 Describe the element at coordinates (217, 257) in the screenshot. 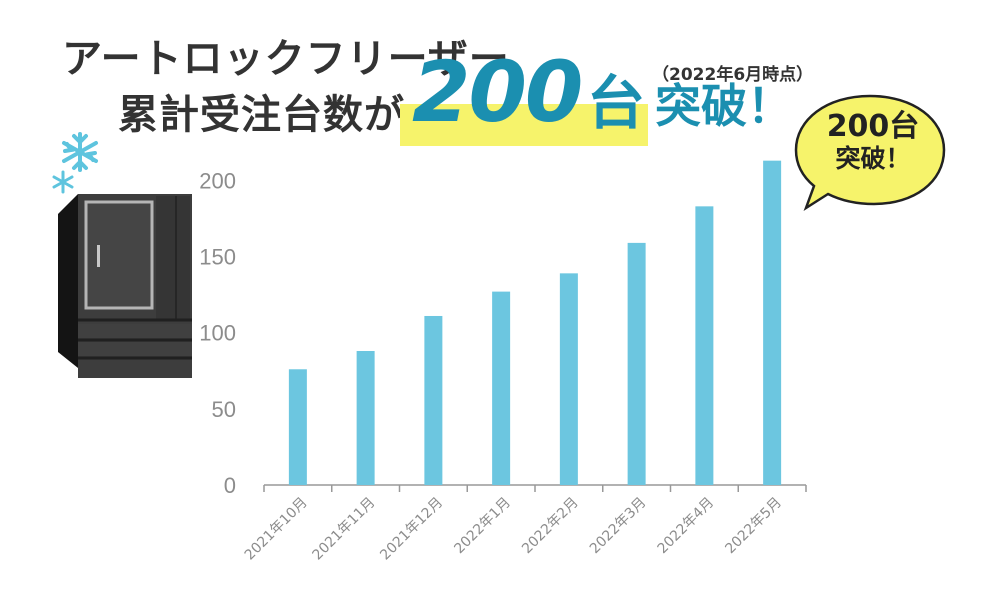

I see `y-tick-label: 150` at that location.